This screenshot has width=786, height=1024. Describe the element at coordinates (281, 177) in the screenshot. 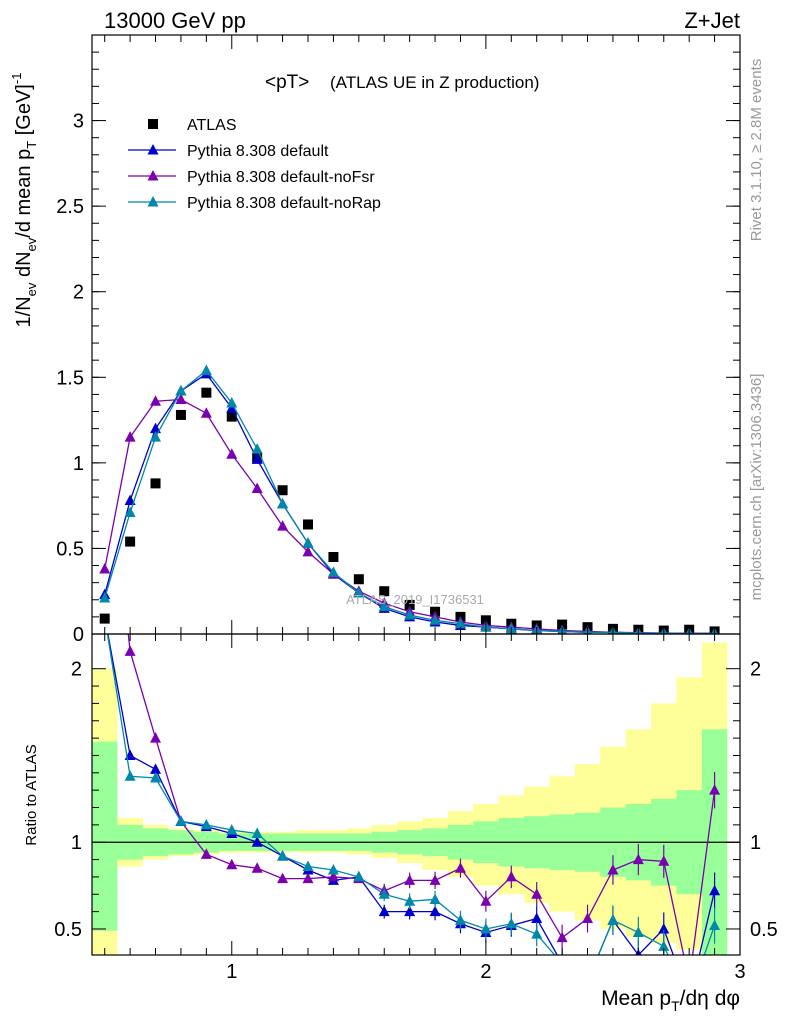

I see `legend-label: Pythia 8.308 default-noFsr` at that location.